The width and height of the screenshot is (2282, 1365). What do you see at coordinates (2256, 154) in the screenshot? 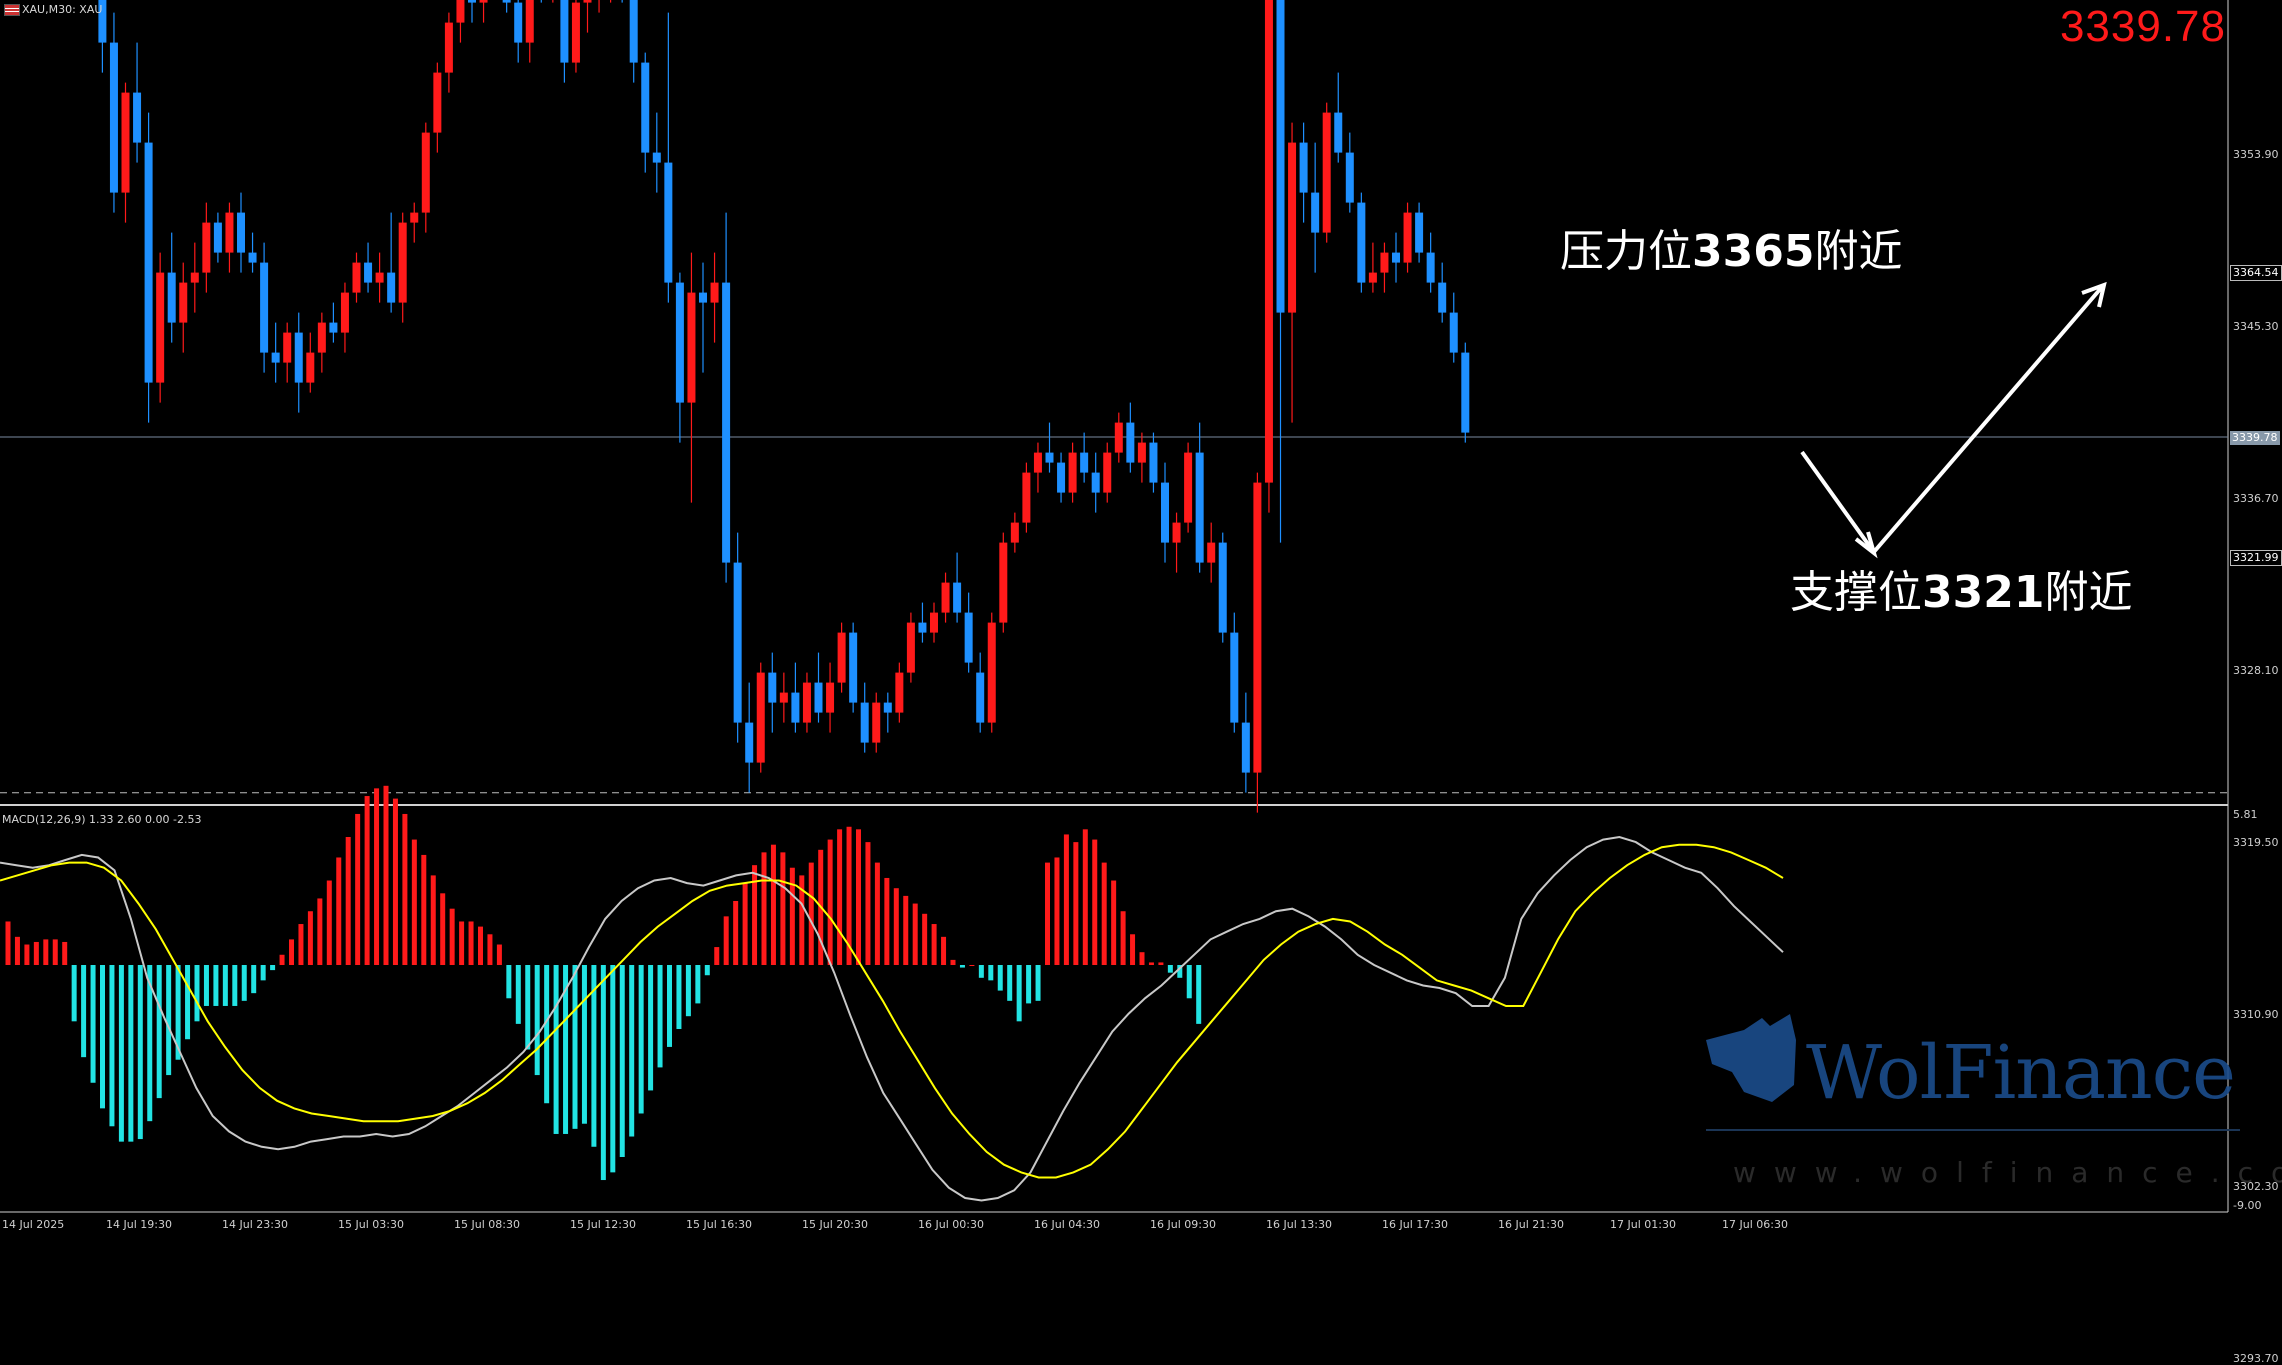
I see `price-axis-tick: 3353.90` at bounding box center [2256, 154].